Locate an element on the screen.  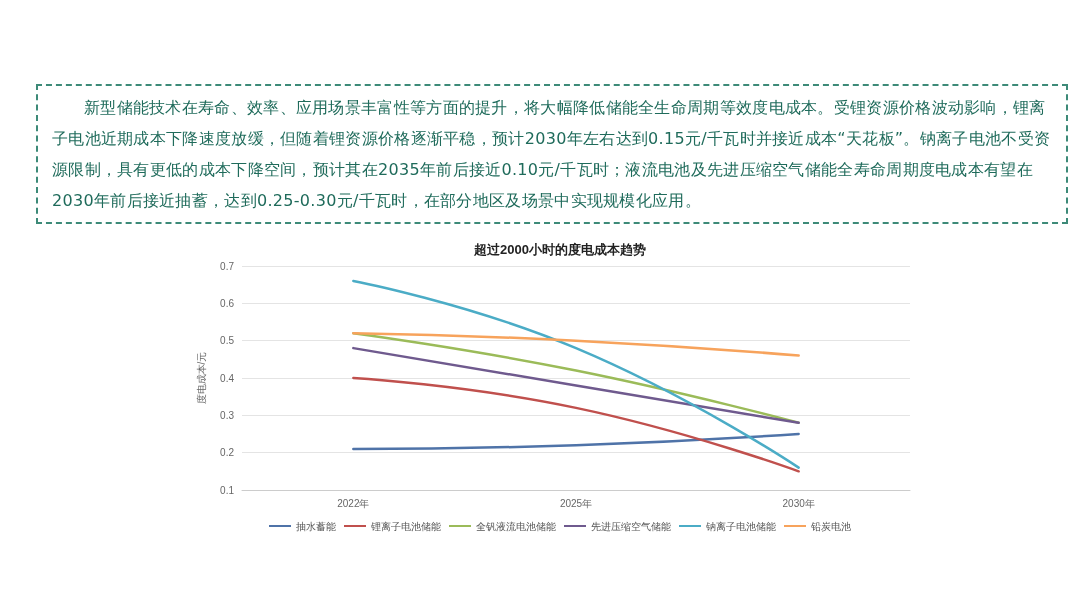
x-tick-label: 2025年 is located at coordinates (576, 503).